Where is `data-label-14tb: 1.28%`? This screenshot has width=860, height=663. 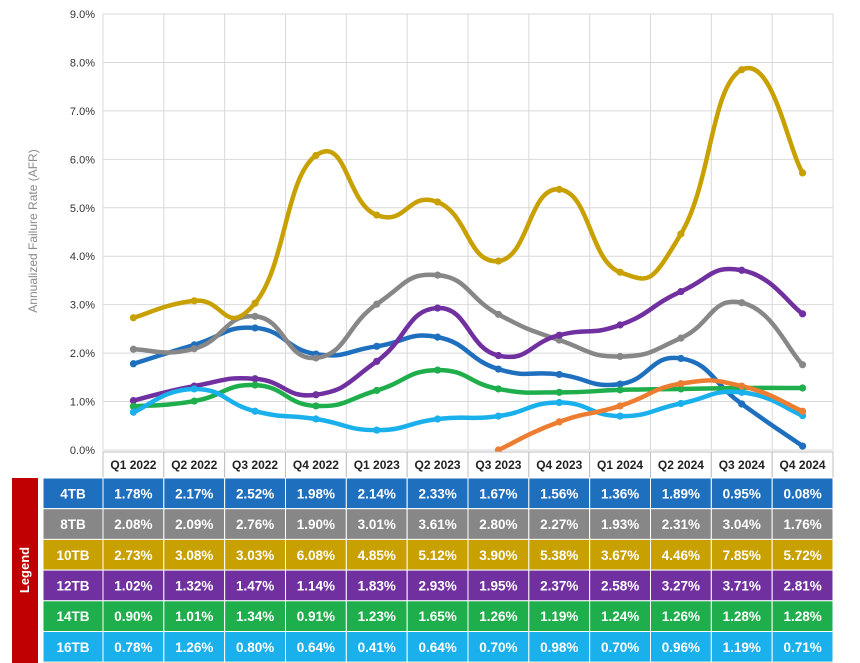
data-label-14tb: 1.28% is located at coordinates (742, 616).